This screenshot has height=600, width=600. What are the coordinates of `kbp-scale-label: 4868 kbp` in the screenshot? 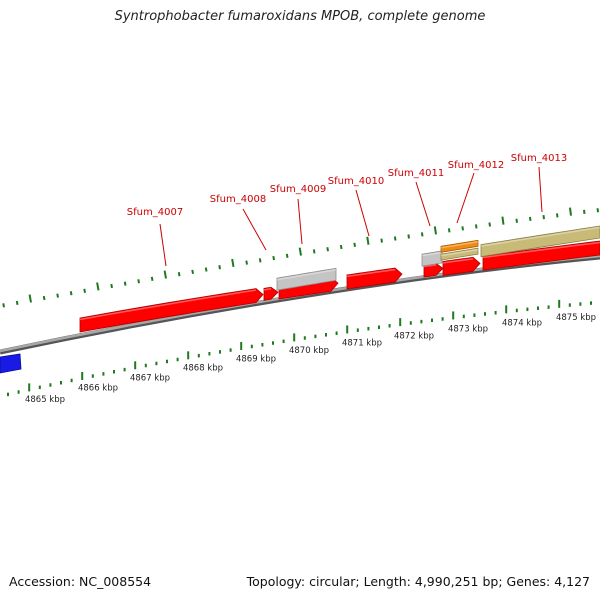 It's located at (203, 369).